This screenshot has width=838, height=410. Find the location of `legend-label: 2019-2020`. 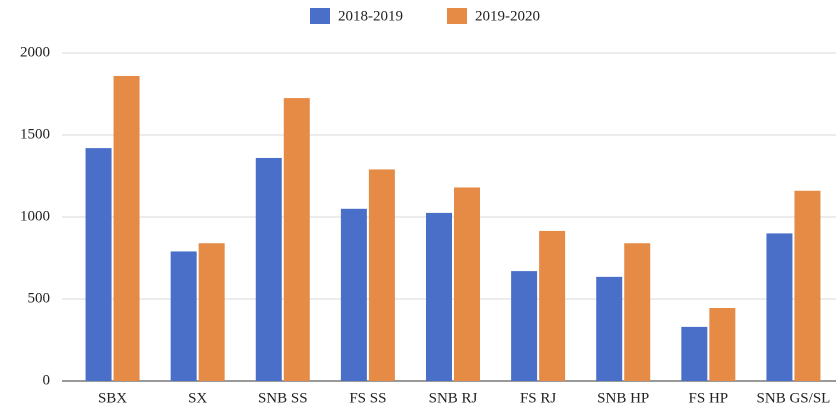

legend-label: 2019-2020 is located at coordinates (507, 16).